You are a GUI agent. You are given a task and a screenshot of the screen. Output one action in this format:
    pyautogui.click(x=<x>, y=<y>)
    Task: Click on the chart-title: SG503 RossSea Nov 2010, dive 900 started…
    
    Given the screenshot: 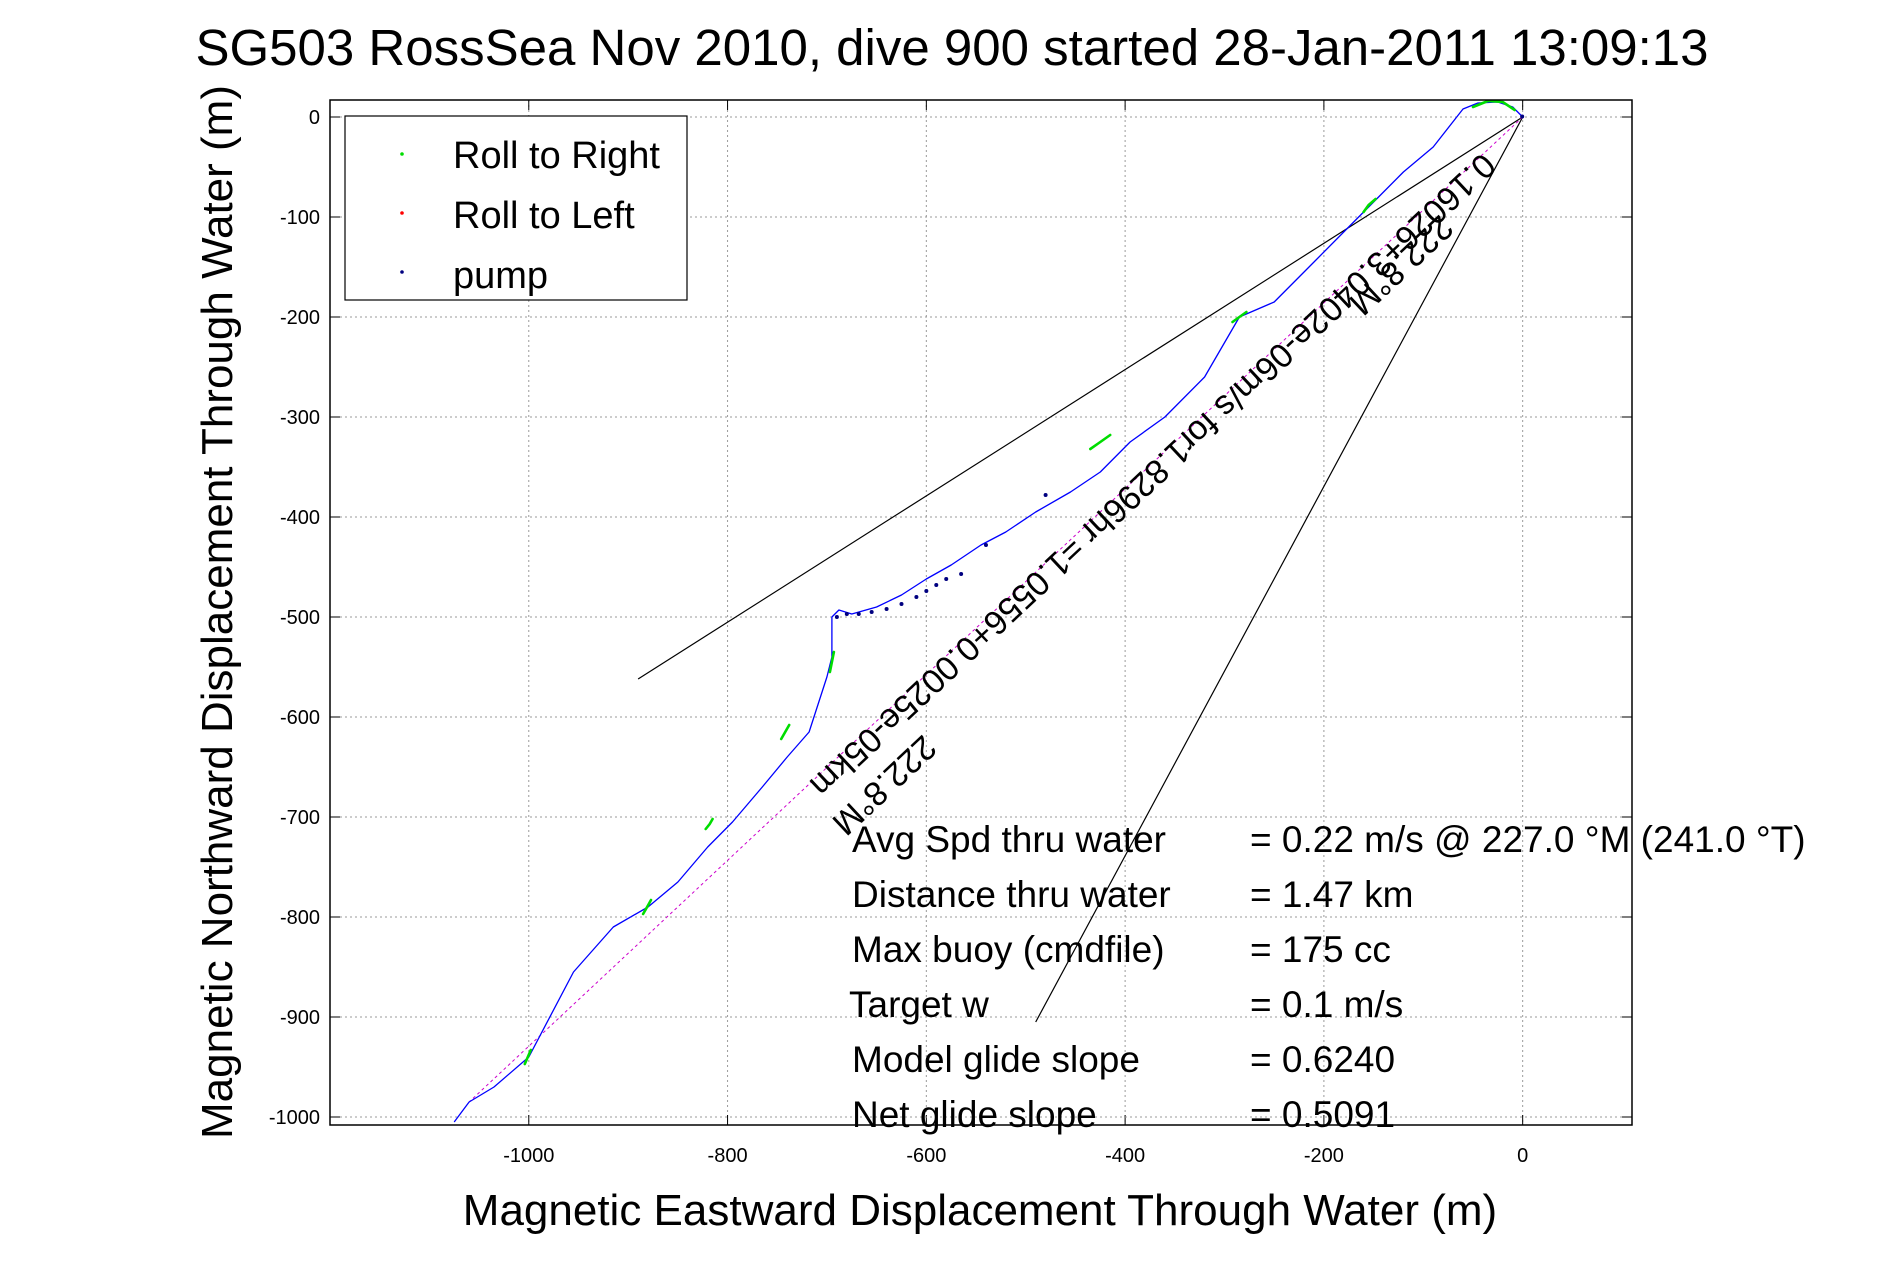 What is the action you would take?
    pyautogui.click(x=951, y=47)
    